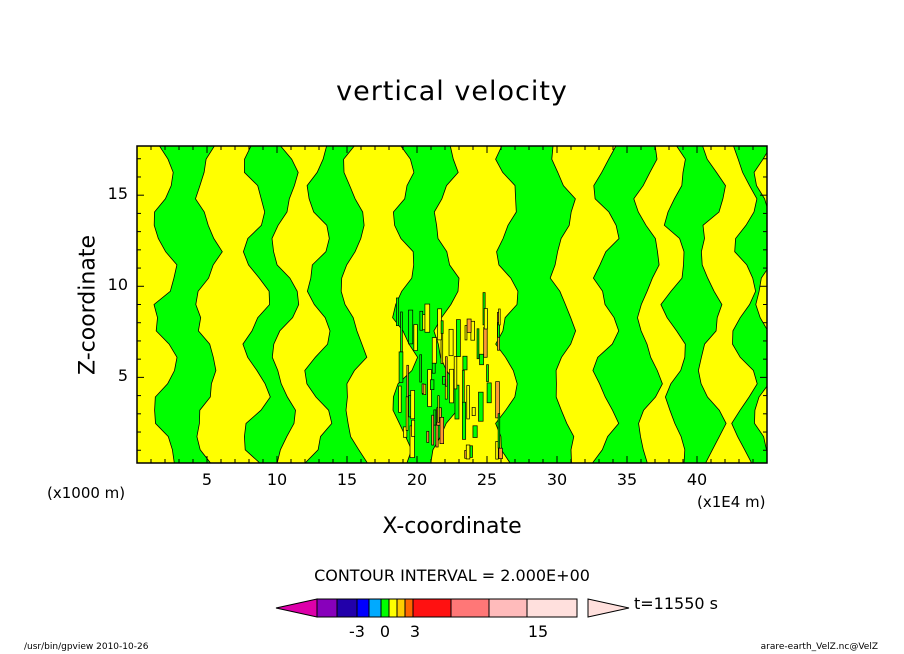 The image size is (904, 654). What do you see at coordinates (452, 91) in the screenshot?
I see `chart-title: vertical velocity` at bounding box center [452, 91].